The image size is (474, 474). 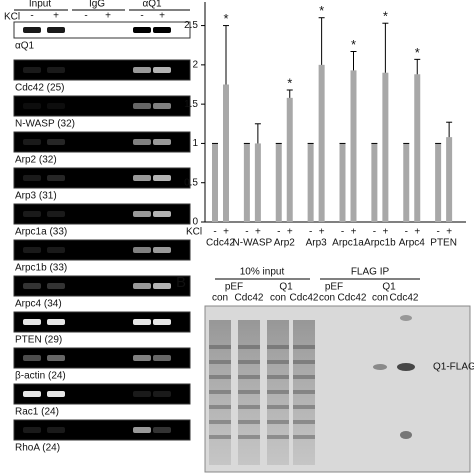 What do you see at coordinates (220, 243) in the screenshot?
I see `x-tick-label: Cdc42` at bounding box center [220, 243].